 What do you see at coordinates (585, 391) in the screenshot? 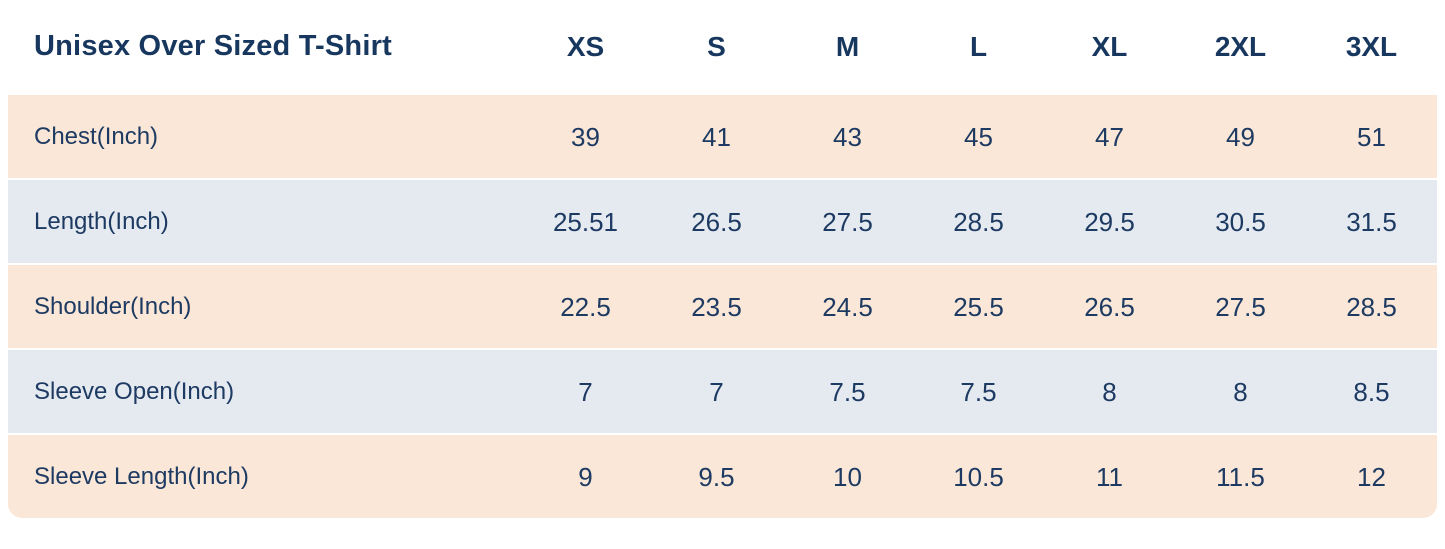
I see `table-cell-sleeve-open-xs: 7` at bounding box center [585, 391].